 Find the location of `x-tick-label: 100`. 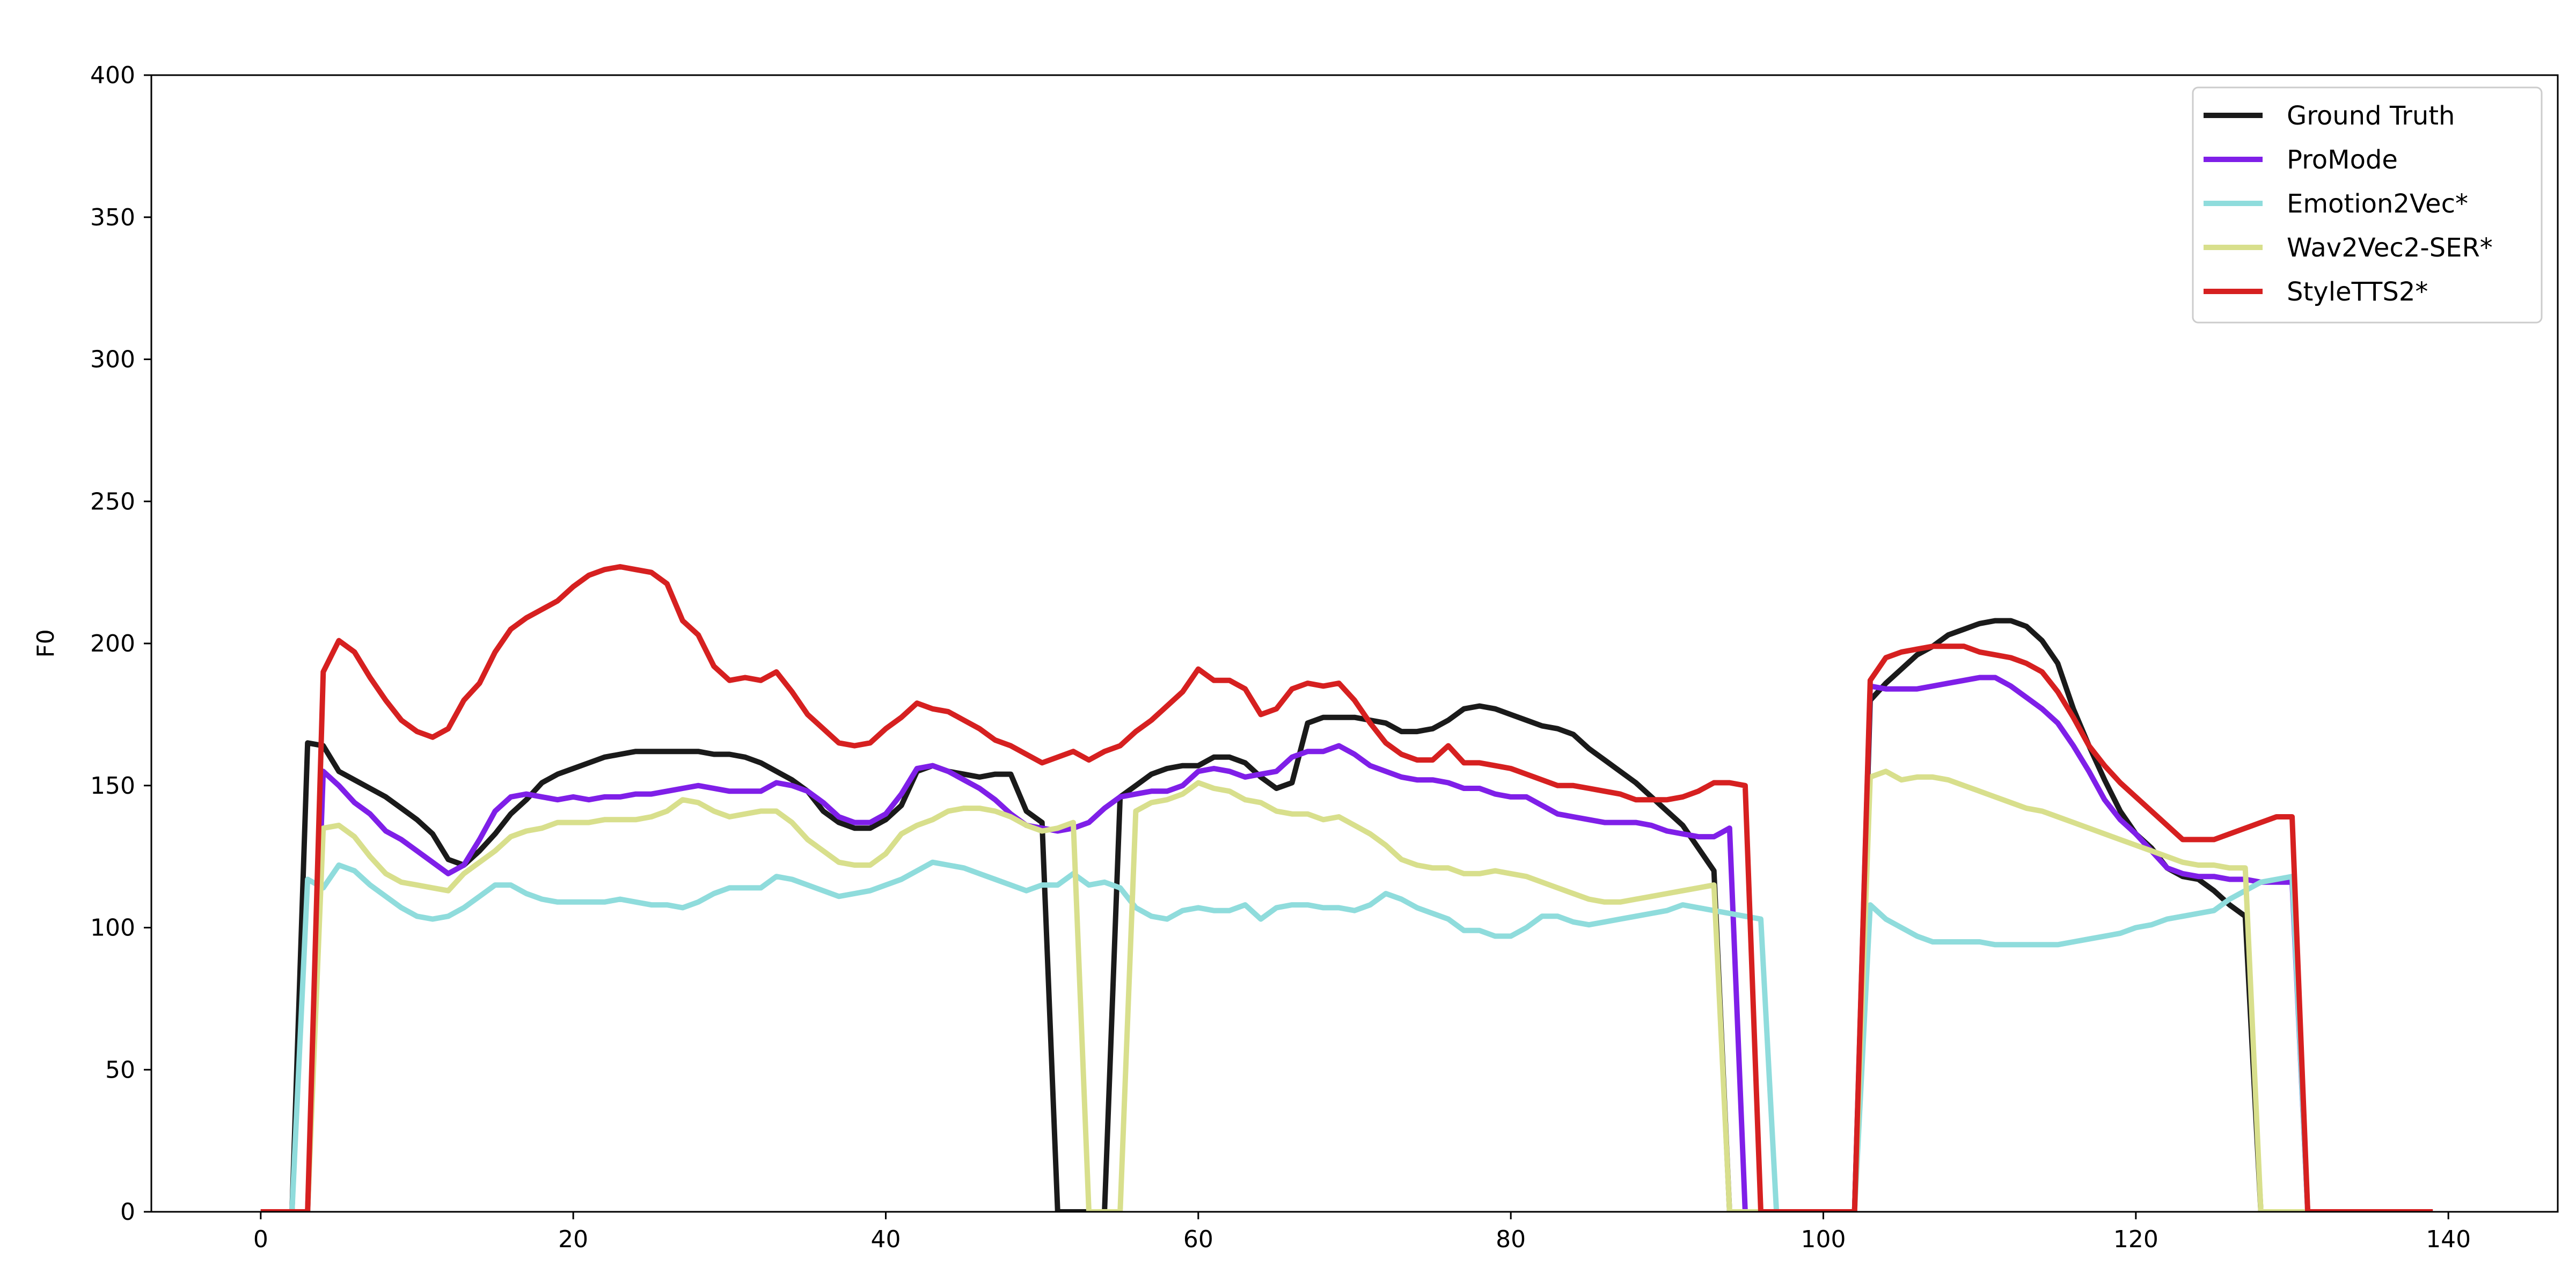

x-tick-label: 100 is located at coordinates (1823, 1239).